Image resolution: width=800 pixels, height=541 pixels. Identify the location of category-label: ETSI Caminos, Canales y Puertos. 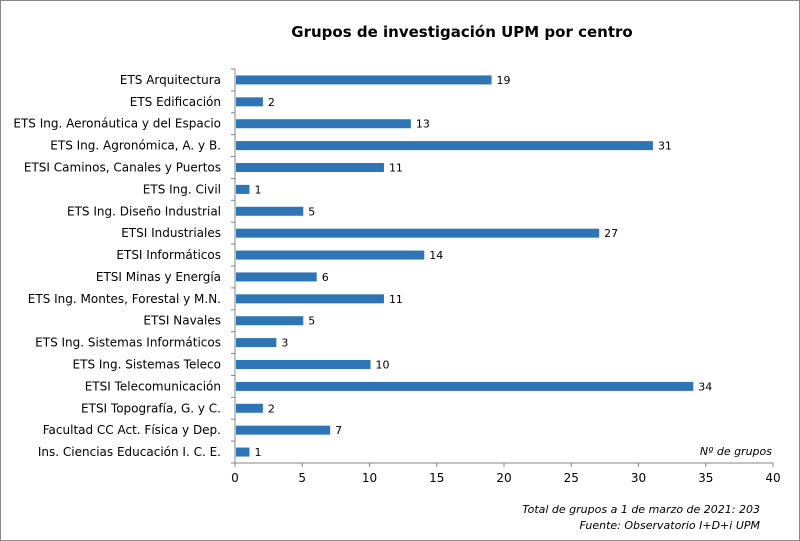
(122, 168).